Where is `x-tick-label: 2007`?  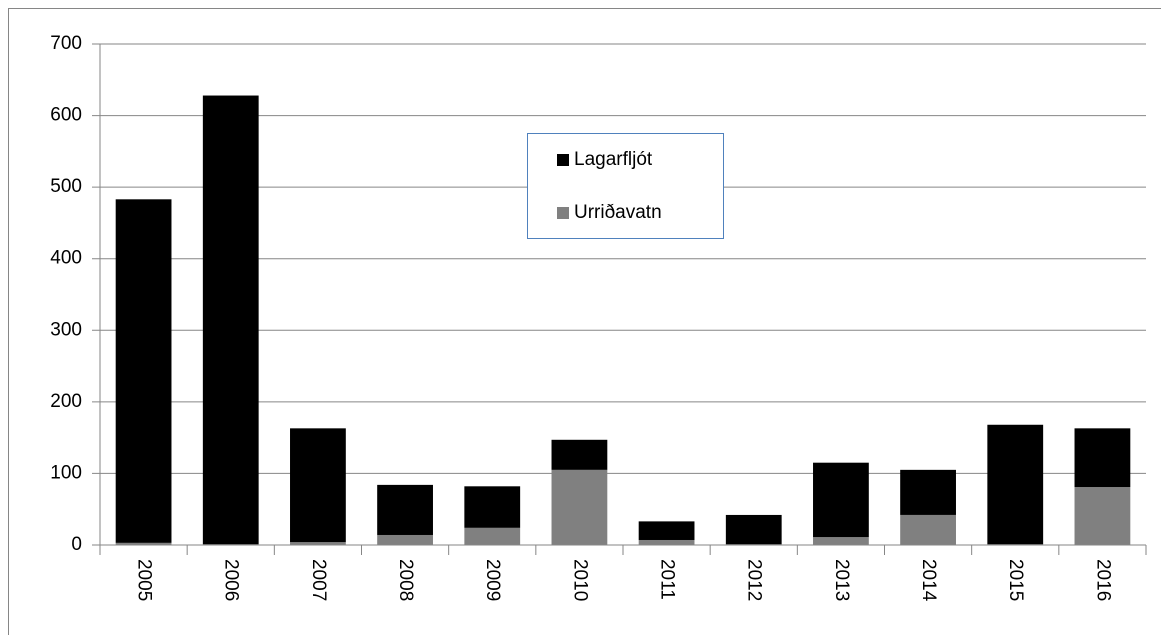 x-tick-label: 2007 is located at coordinates (318, 580).